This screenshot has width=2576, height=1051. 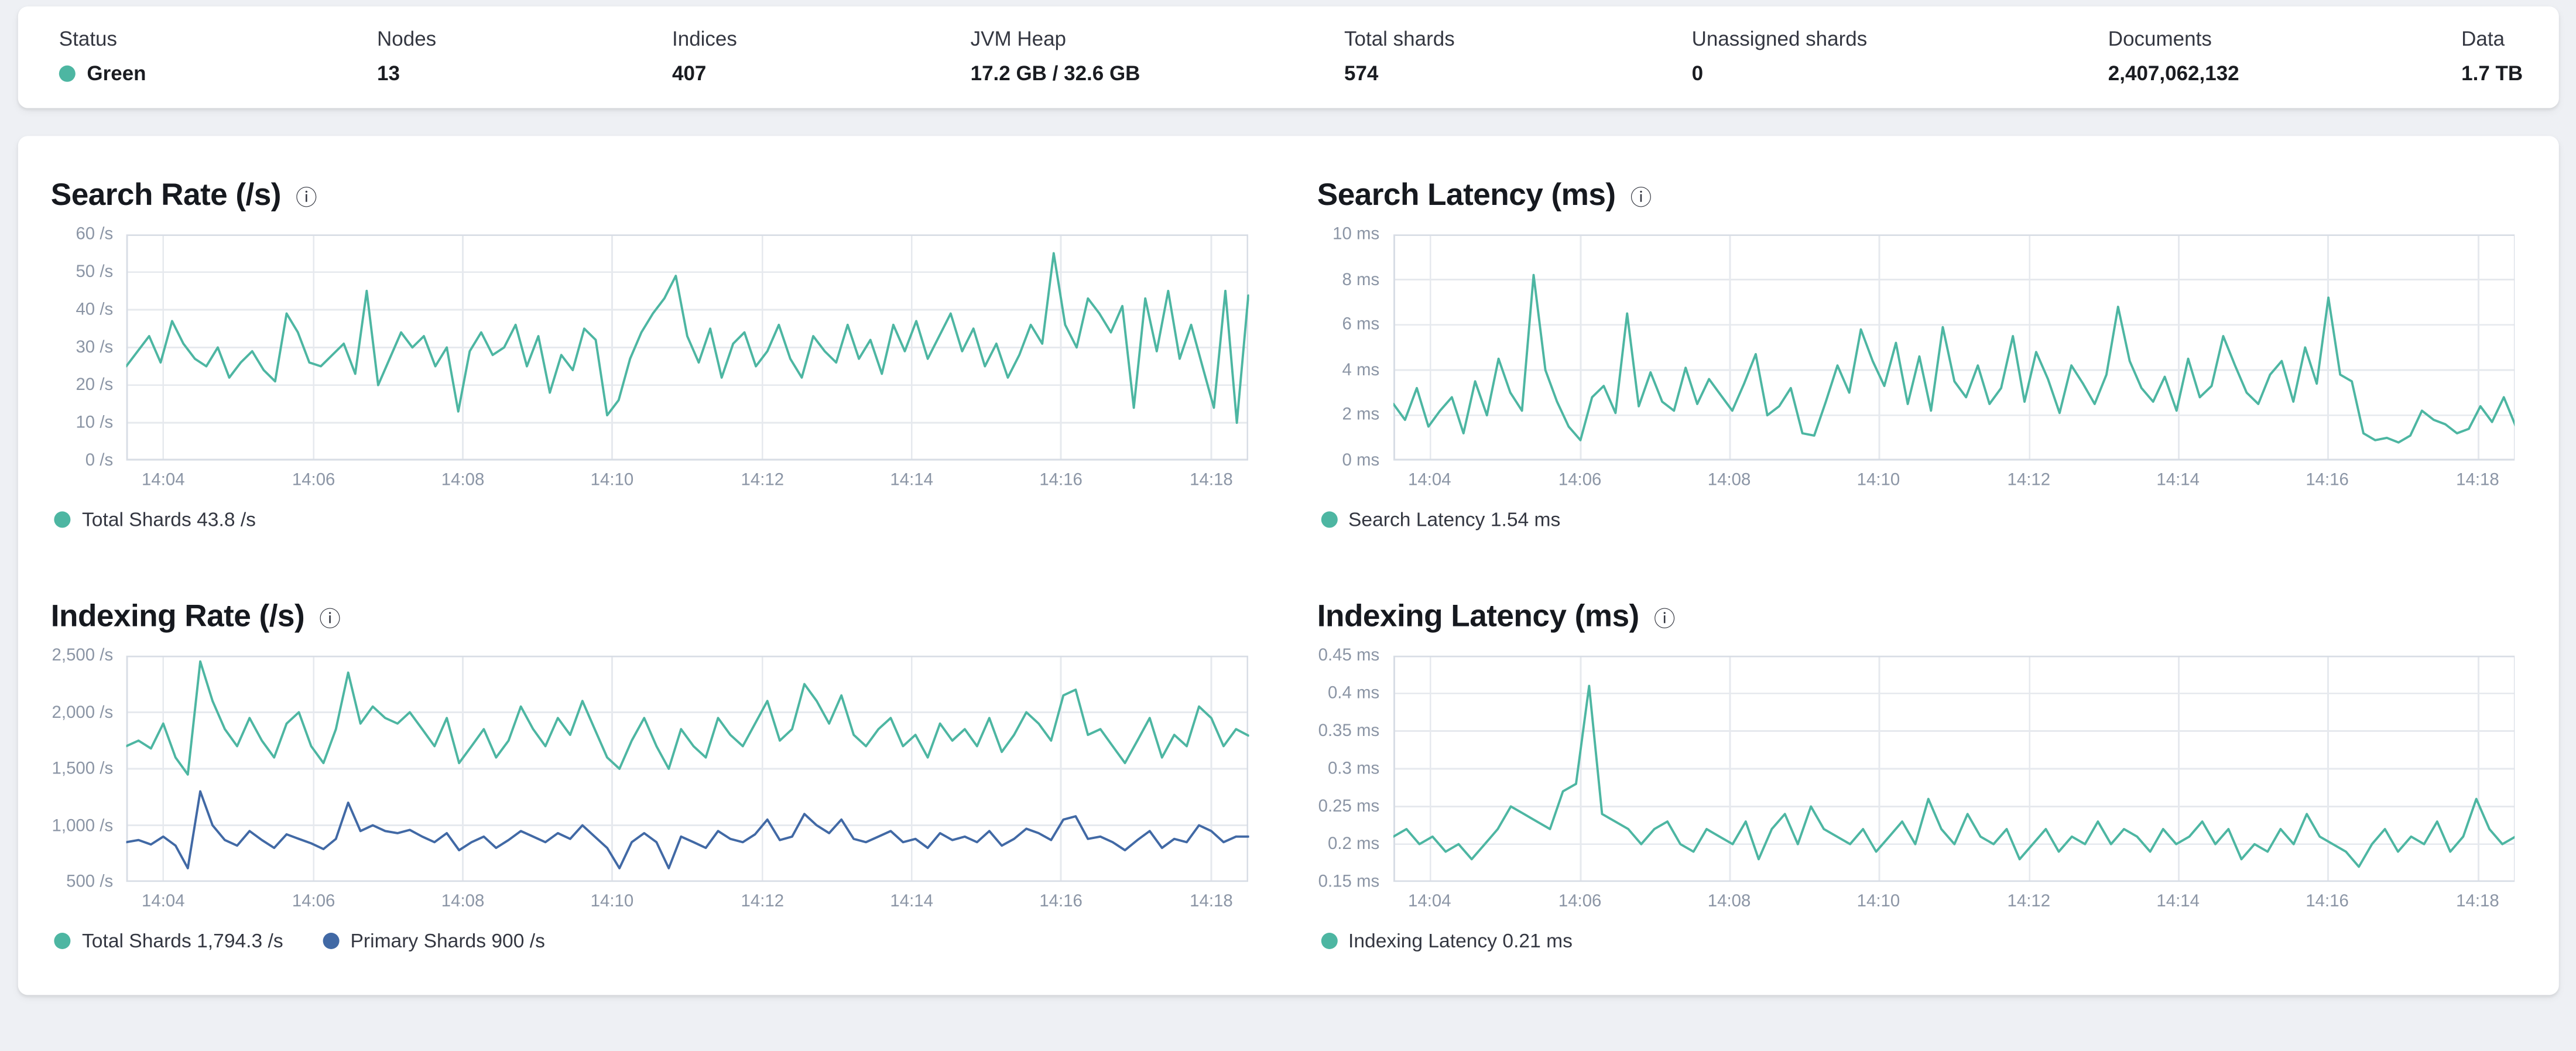 What do you see at coordinates (1900, 56) in the screenshot?
I see `stat-unassigned-shards: Unassigned shards 0` at bounding box center [1900, 56].